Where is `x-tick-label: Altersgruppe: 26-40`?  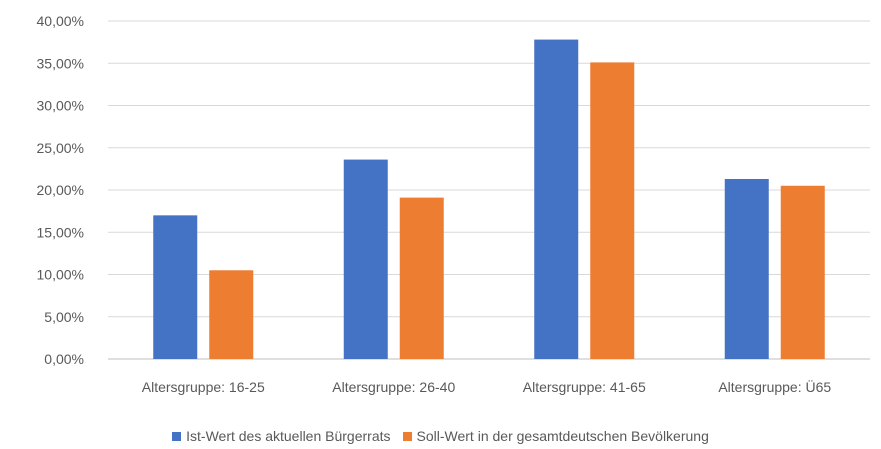
x-tick-label: Altersgruppe: 26-40 is located at coordinates (393, 387).